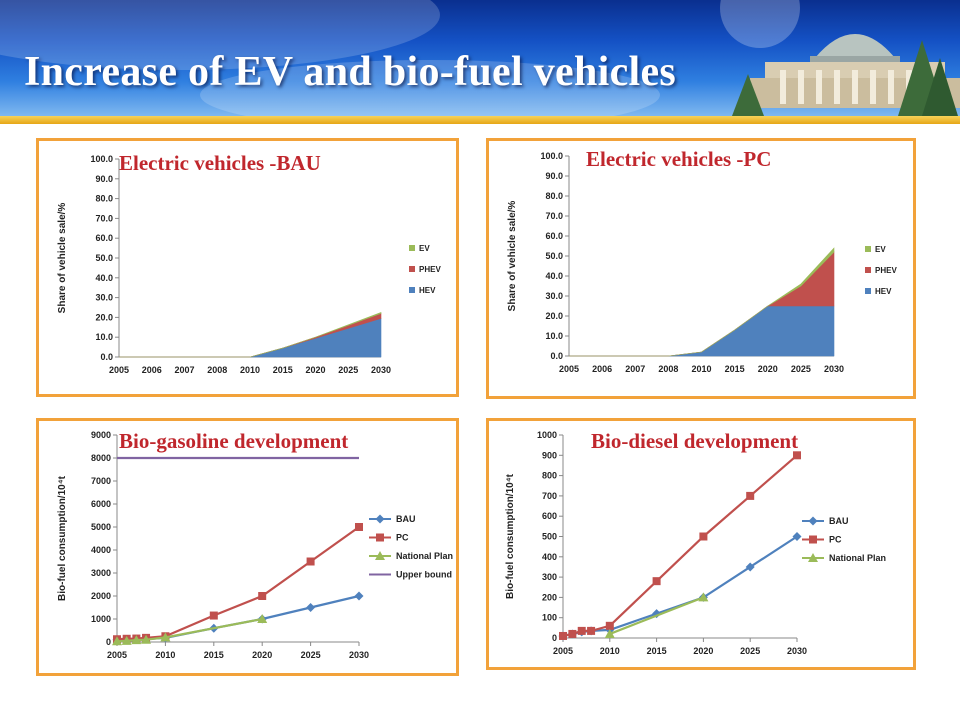 The width and height of the screenshot is (960, 720). Describe the element at coordinates (679, 159) in the screenshot. I see `ev-pc-chart-title: Electric vehicles -PC` at that location.